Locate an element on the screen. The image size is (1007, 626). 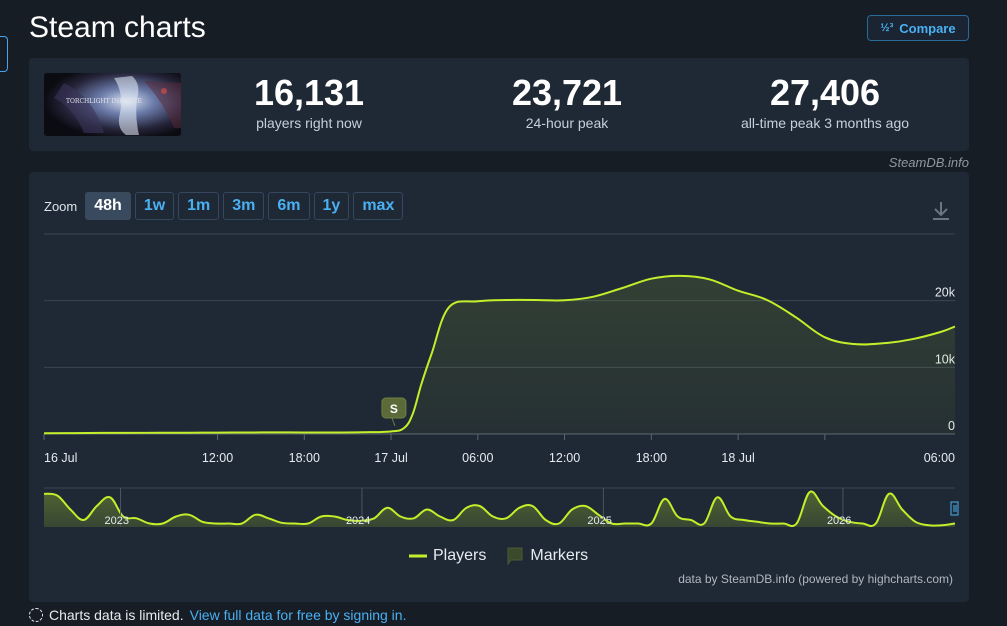
x-tick-label: 16 Jul is located at coordinates (60, 458).